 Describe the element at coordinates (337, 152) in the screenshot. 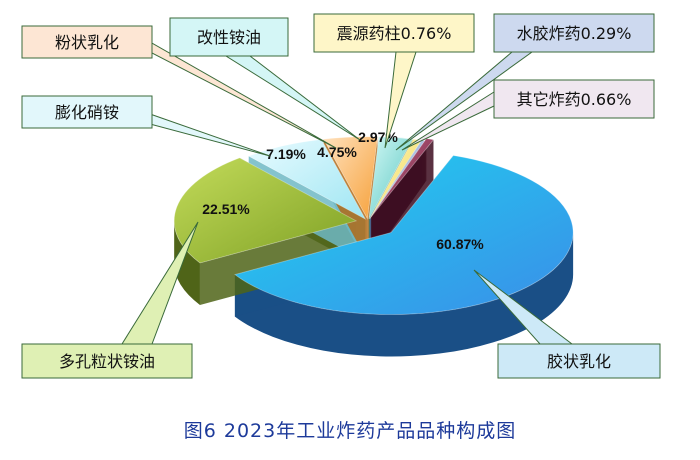

I see `slice-pct-label-3: 4.75%` at that location.